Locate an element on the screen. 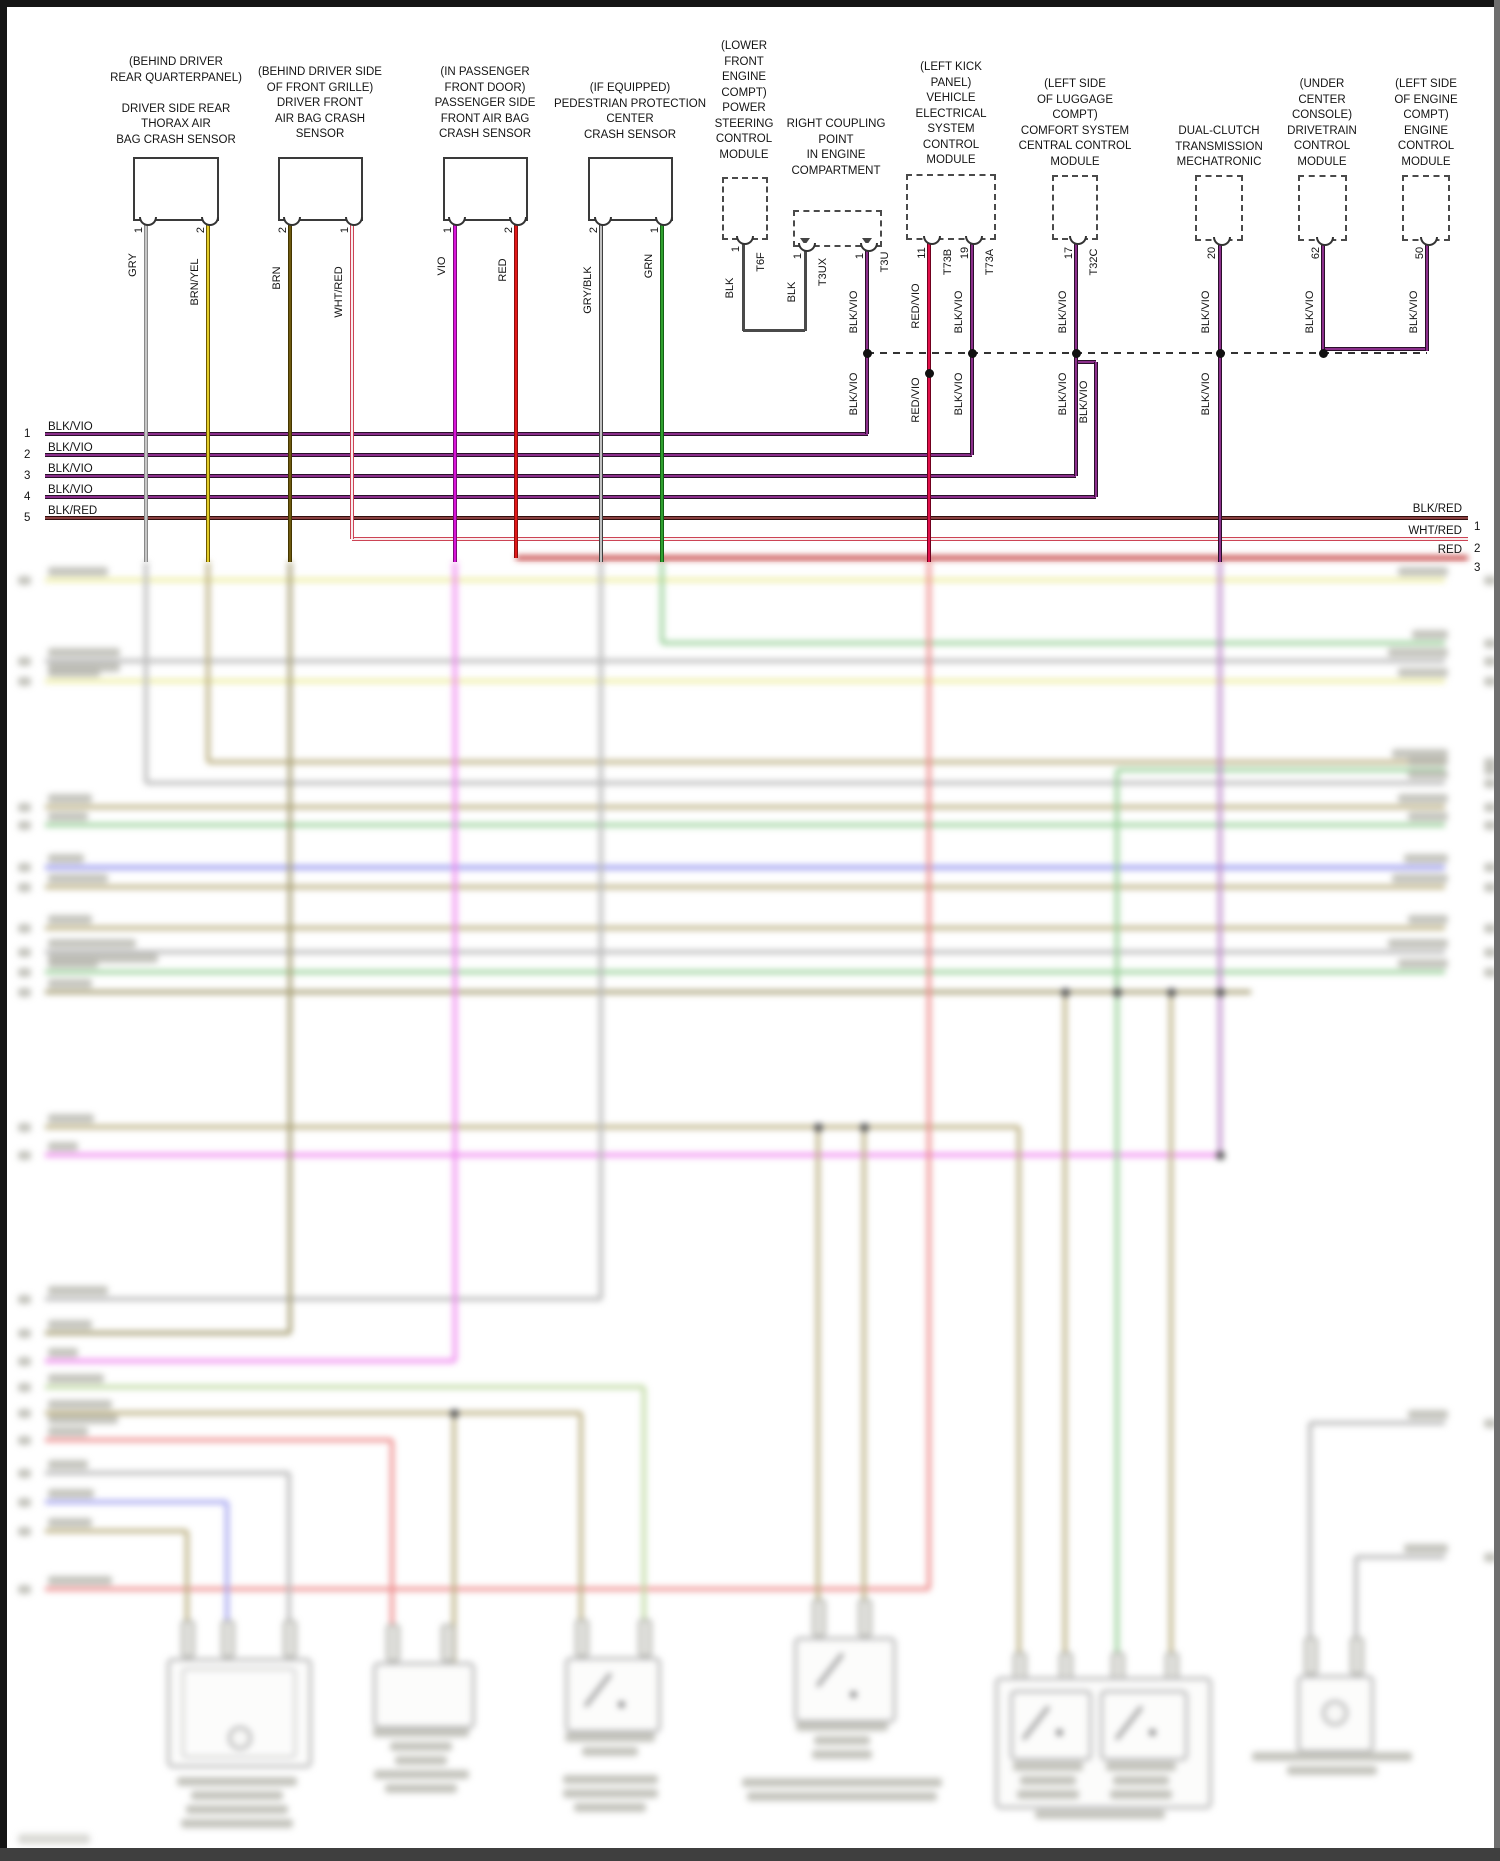  wire-h-b_mag is located at coordinates (250, 1361).